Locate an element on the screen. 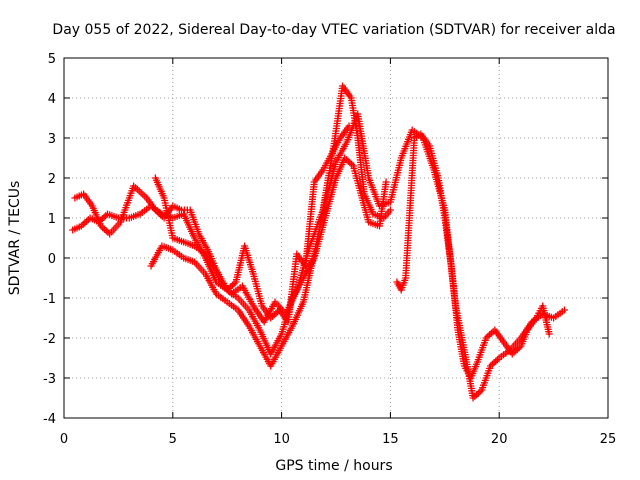  y-tick-label: 4 is located at coordinates (52, 99).